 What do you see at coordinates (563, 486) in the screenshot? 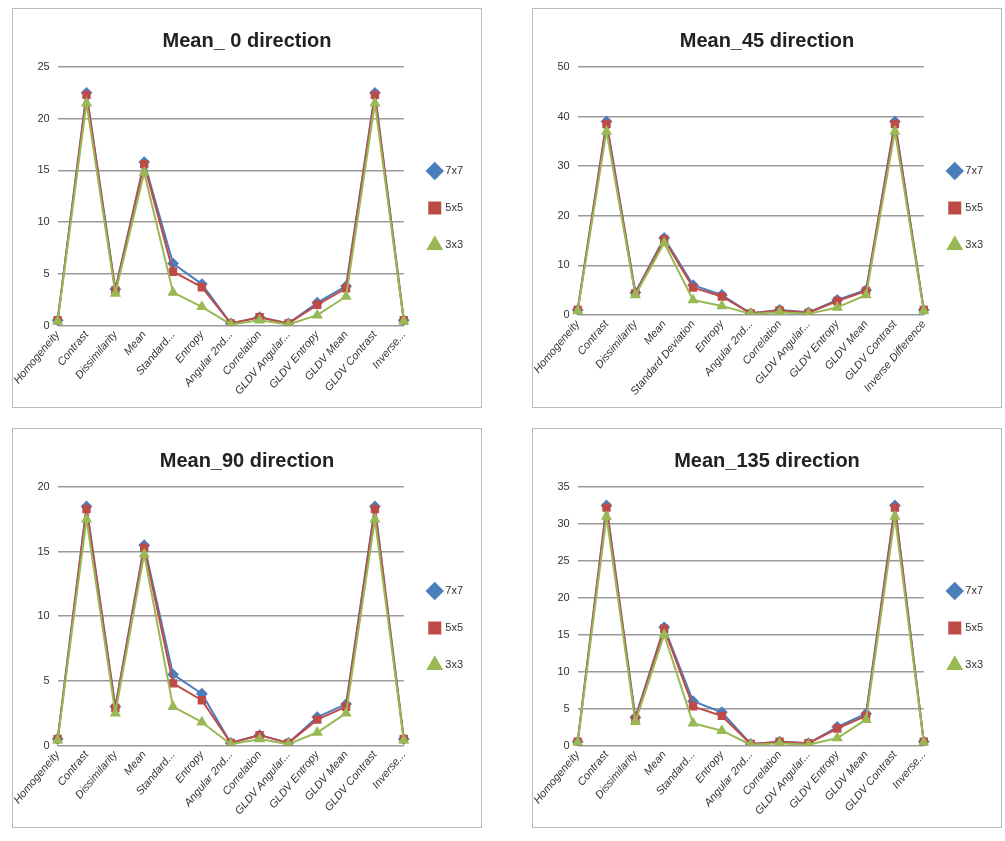
I see `y-tick-label: 35` at bounding box center [563, 486].